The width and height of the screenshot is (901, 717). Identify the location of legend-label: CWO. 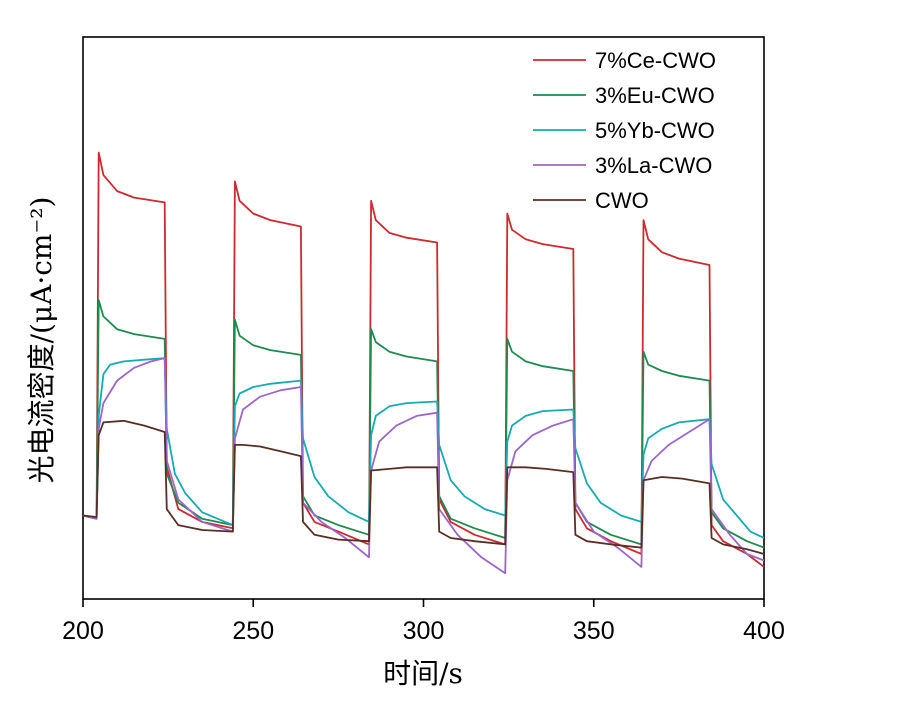
(622, 200).